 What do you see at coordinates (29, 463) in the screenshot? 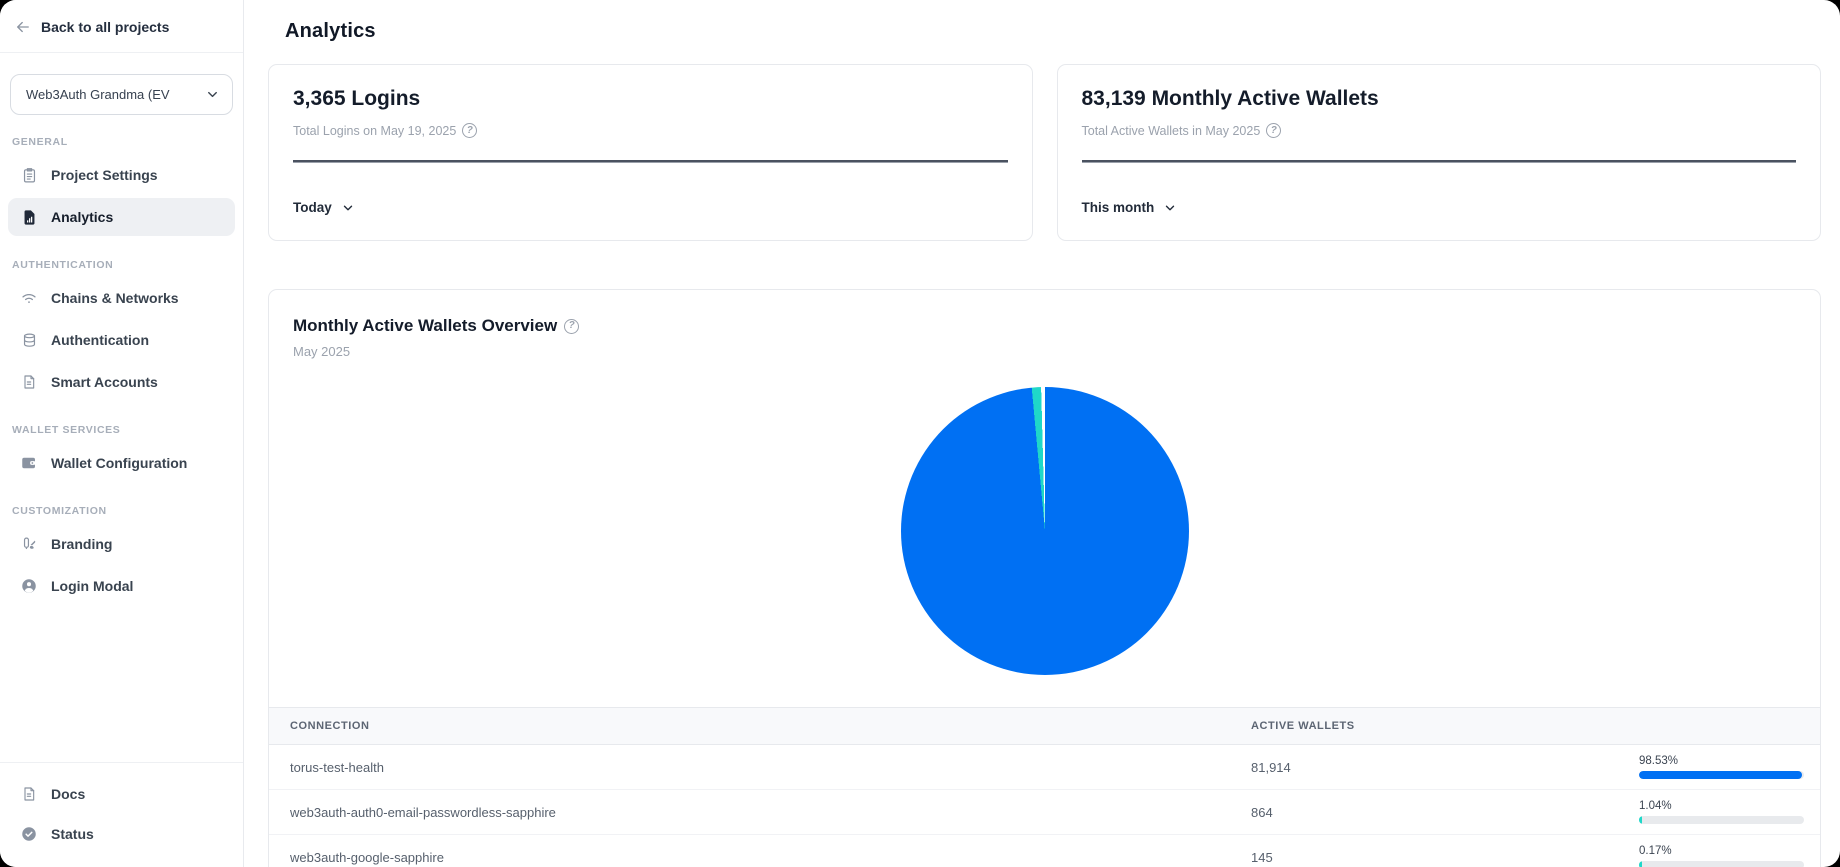
I see `wallet-icon` at bounding box center [29, 463].